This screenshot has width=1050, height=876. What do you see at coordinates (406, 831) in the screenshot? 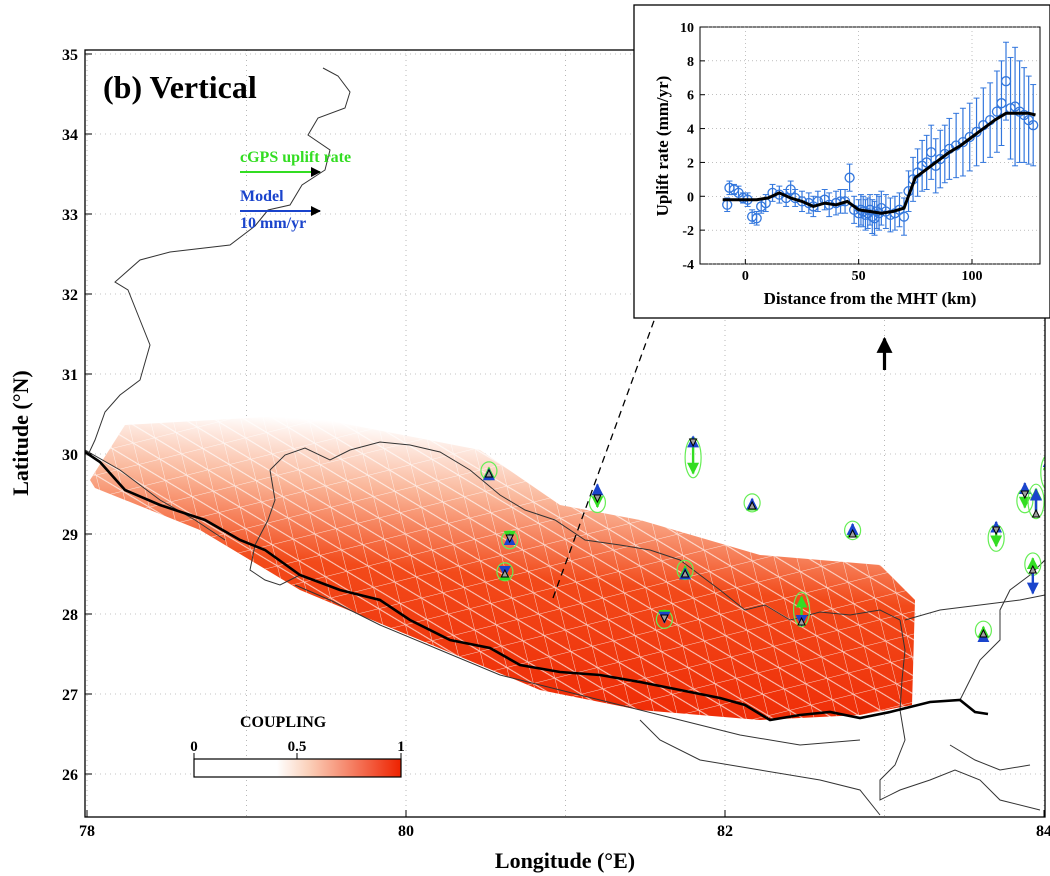
I see `map-x-tick-label: 80` at bounding box center [406, 831].